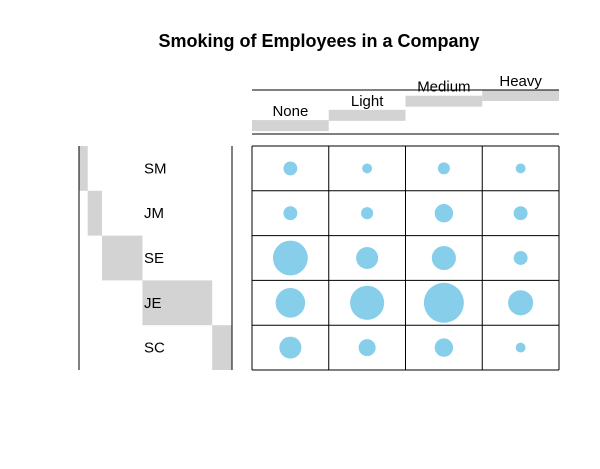 This screenshot has width=600, height=469. Describe the element at coordinates (290, 258) in the screenshot. I see `balloon-se-none` at that location.